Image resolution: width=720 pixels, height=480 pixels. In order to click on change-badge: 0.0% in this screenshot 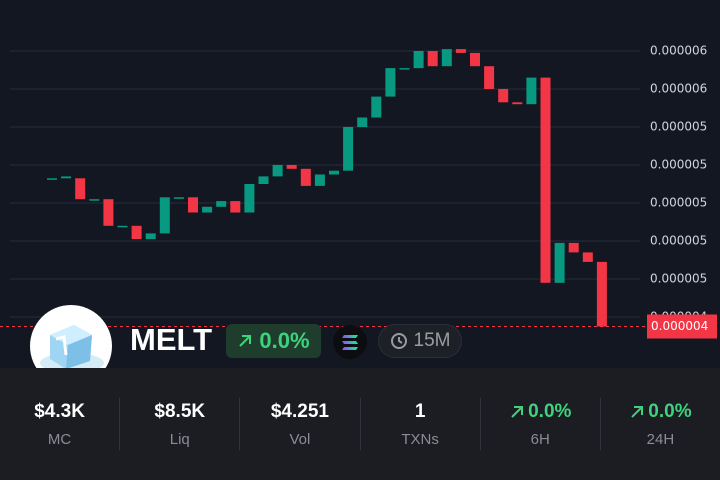, I will do `click(273, 341)`.